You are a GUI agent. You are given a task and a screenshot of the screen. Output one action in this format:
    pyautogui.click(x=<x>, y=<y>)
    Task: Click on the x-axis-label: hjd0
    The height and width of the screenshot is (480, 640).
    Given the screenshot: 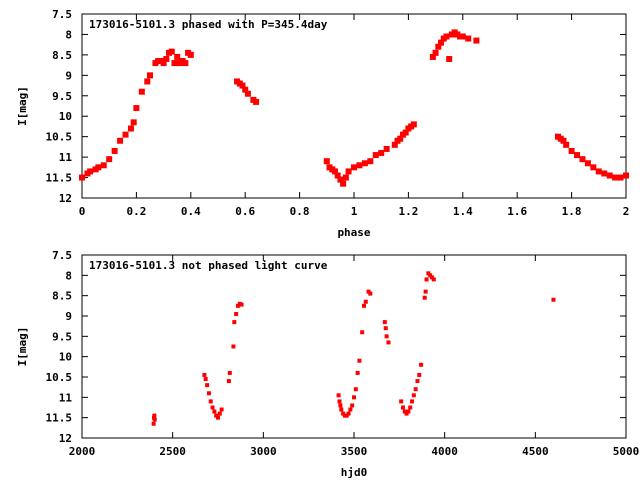 What is the action you would take?
    pyautogui.click(x=354, y=472)
    